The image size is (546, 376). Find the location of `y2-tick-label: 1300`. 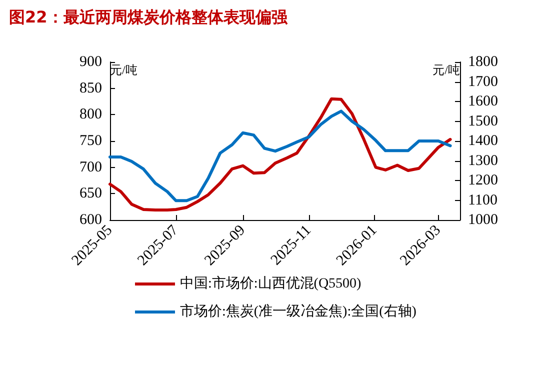

y2-tick-label: 1300 is located at coordinates (483, 160).